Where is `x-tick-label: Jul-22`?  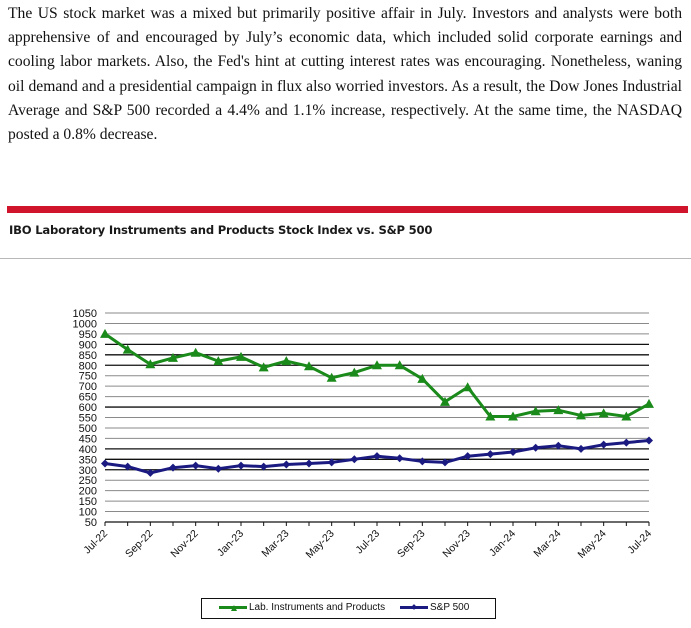 x-tick-label: Jul-22 is located at coordinates (95, 542).